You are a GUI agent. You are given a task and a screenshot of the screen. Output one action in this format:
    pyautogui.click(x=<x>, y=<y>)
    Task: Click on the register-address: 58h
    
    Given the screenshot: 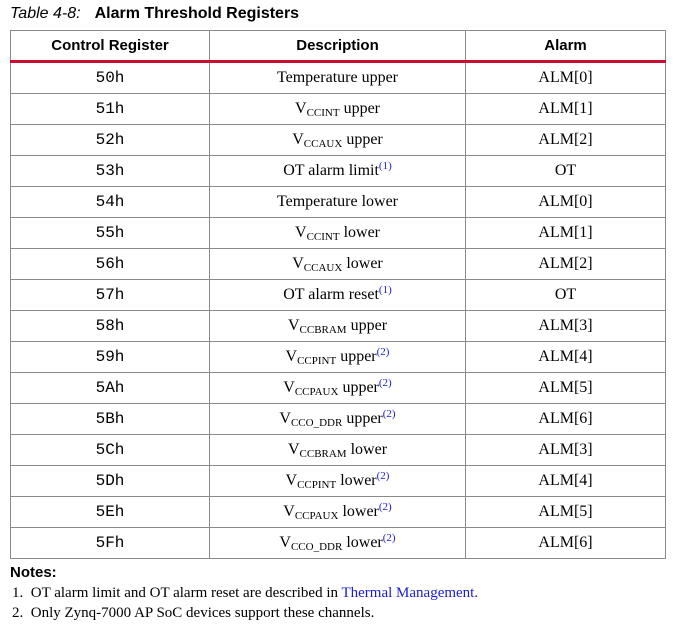 What is the action you would take?
    pyautogui.click(x=110, y=326)
    